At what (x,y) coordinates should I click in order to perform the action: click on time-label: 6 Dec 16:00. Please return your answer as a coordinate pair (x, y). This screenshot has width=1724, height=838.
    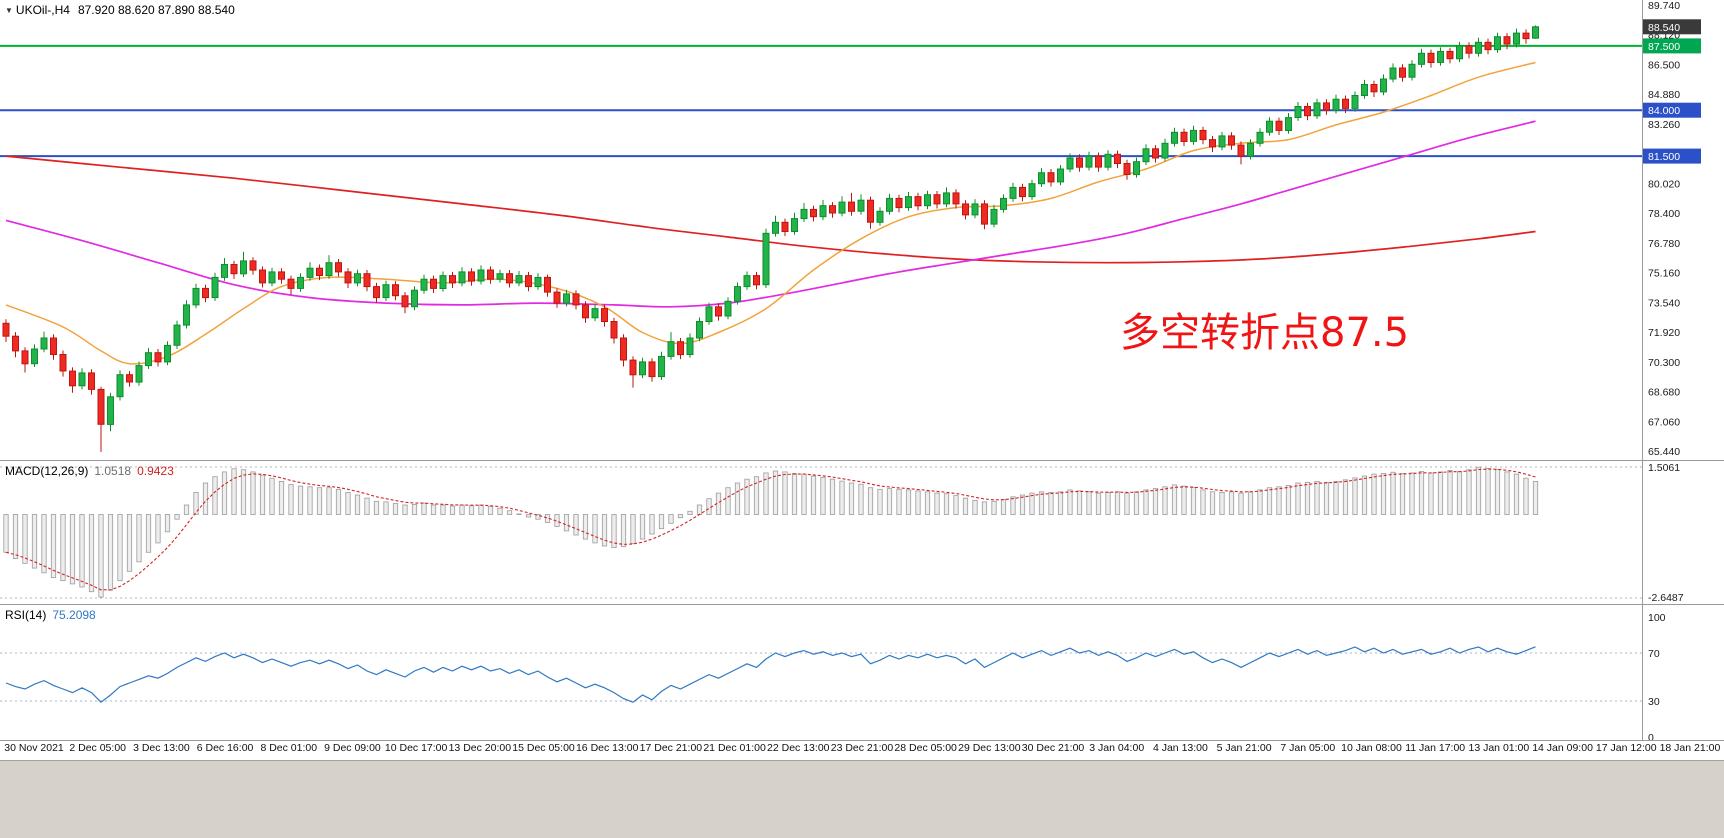
    Looking at the image, I should click on (225, 748).